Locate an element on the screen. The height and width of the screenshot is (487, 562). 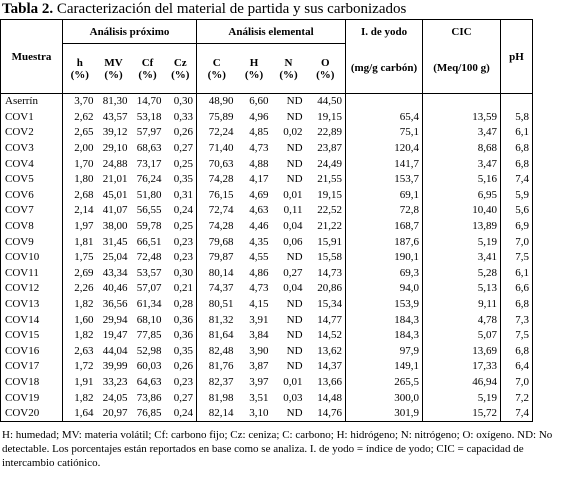
value-cell: 0,24 is located at coordinates (183, 413).